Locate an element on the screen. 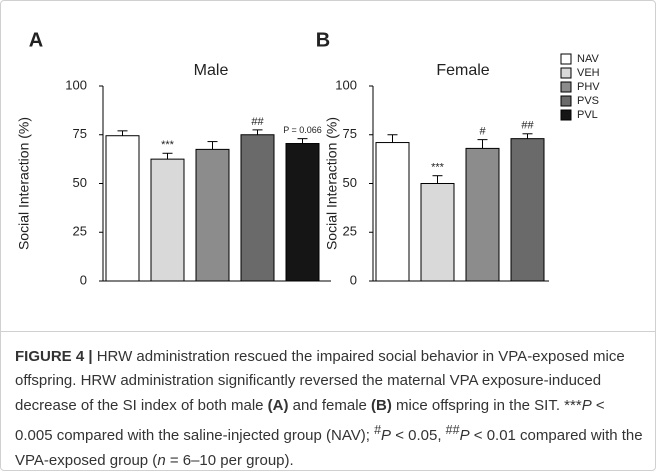  caption-text: n is located at coordinates (161, 460).